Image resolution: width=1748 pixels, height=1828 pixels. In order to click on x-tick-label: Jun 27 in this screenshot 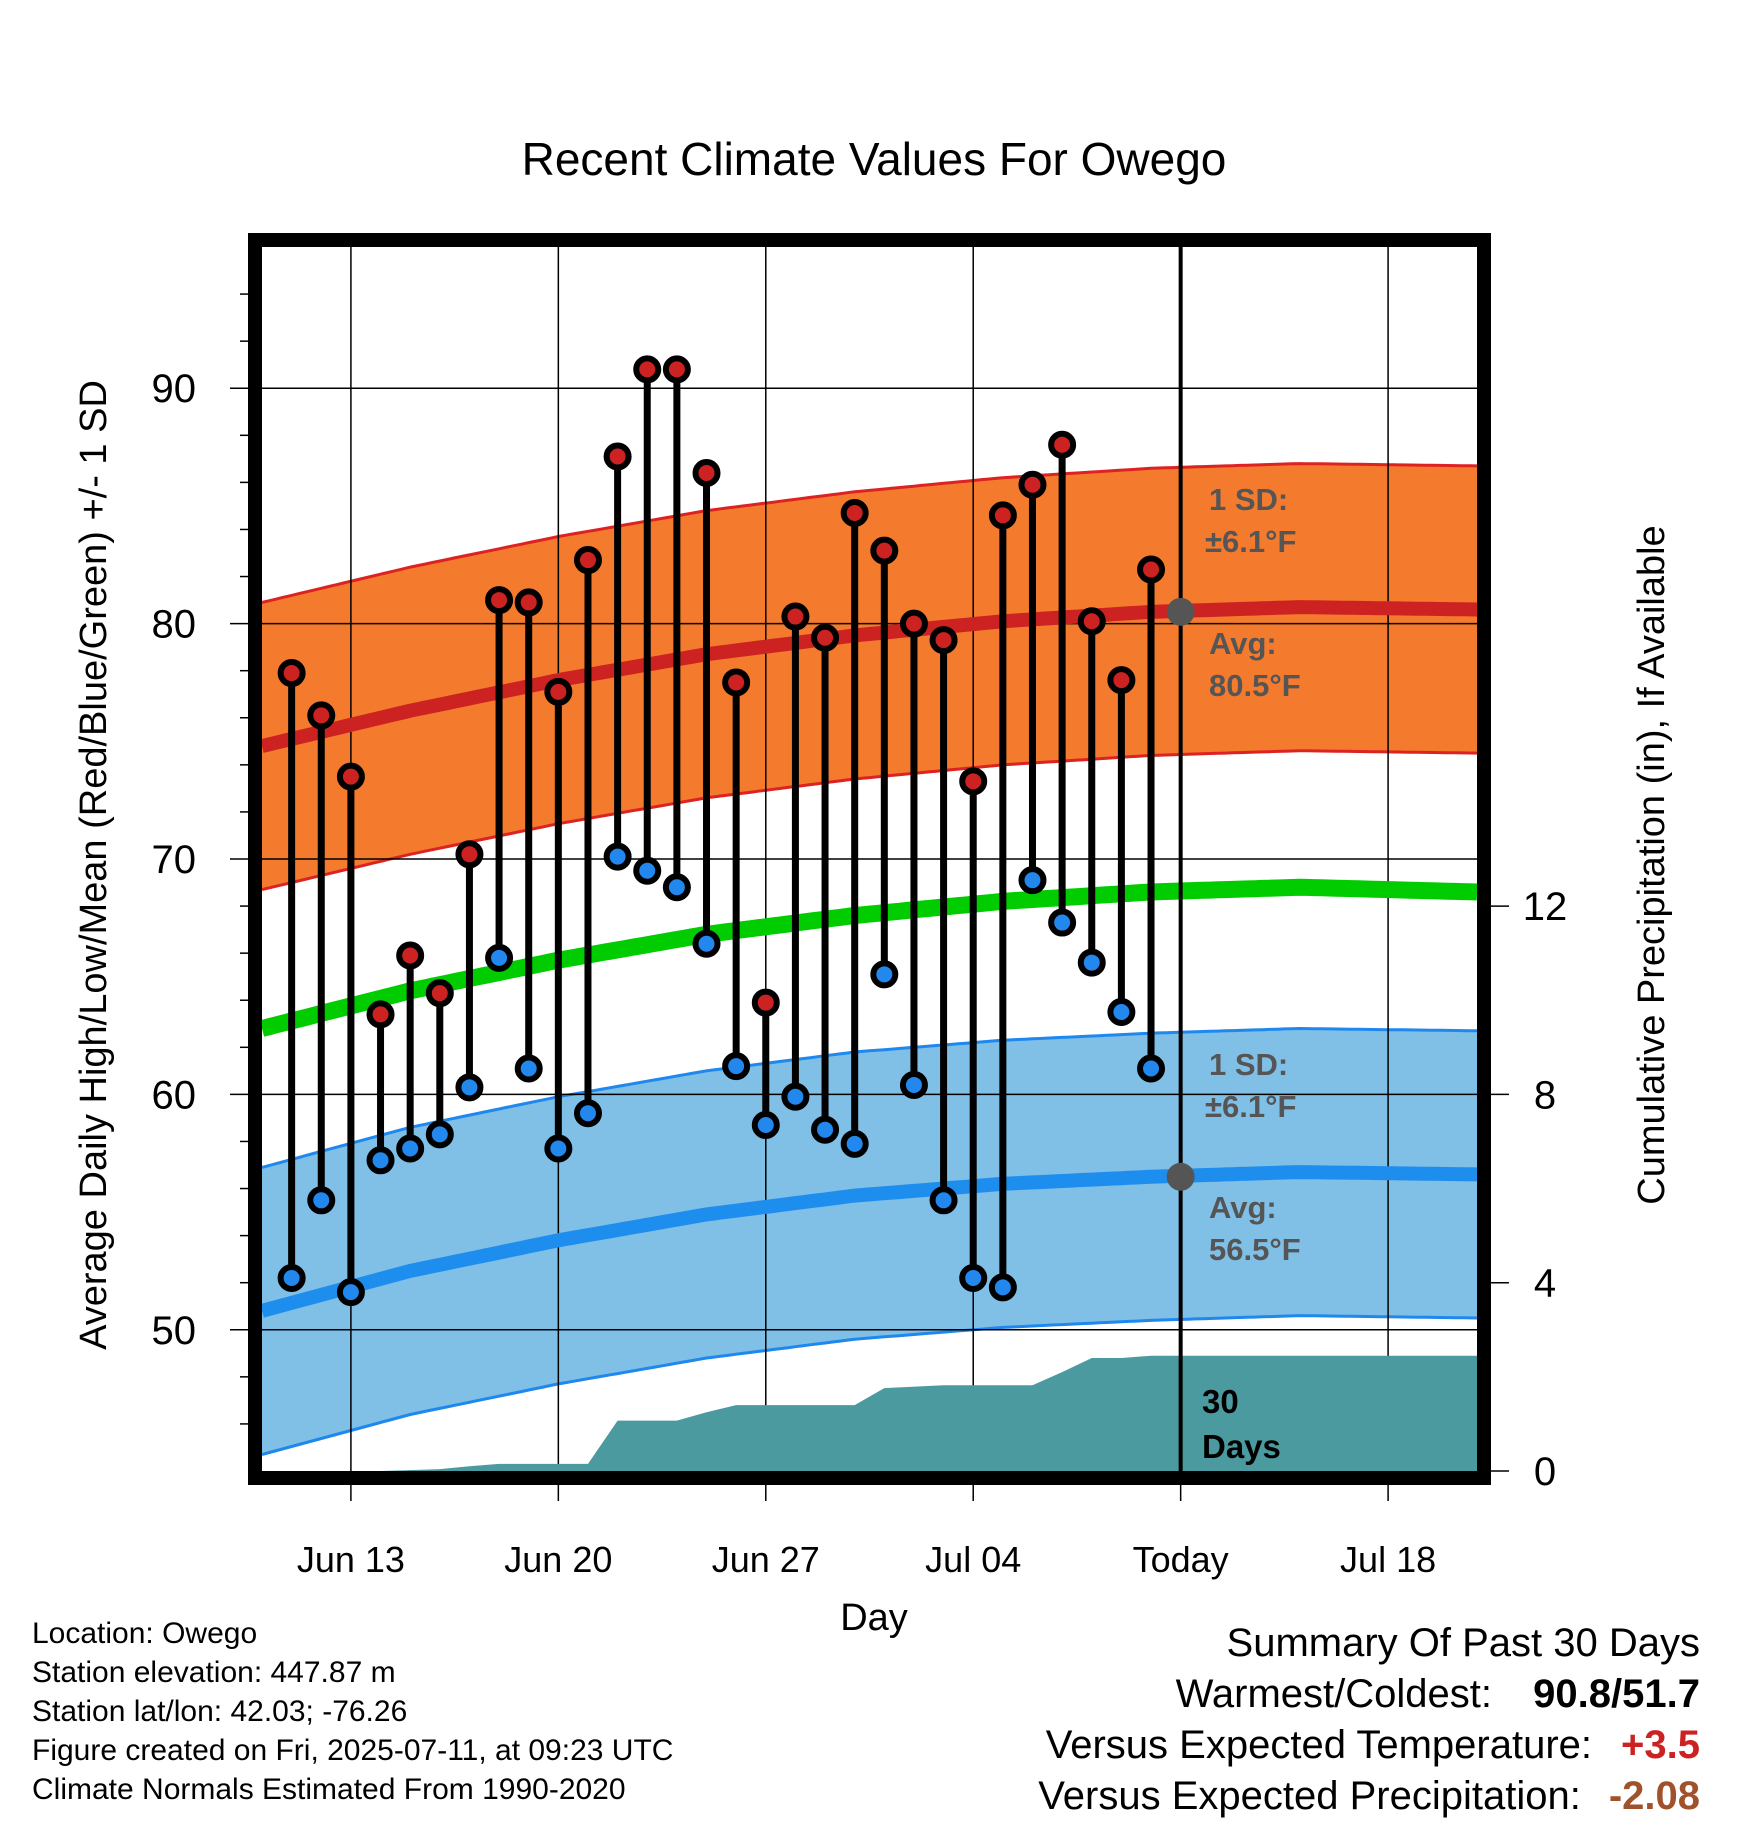, I will do `click(766, 1559)`.